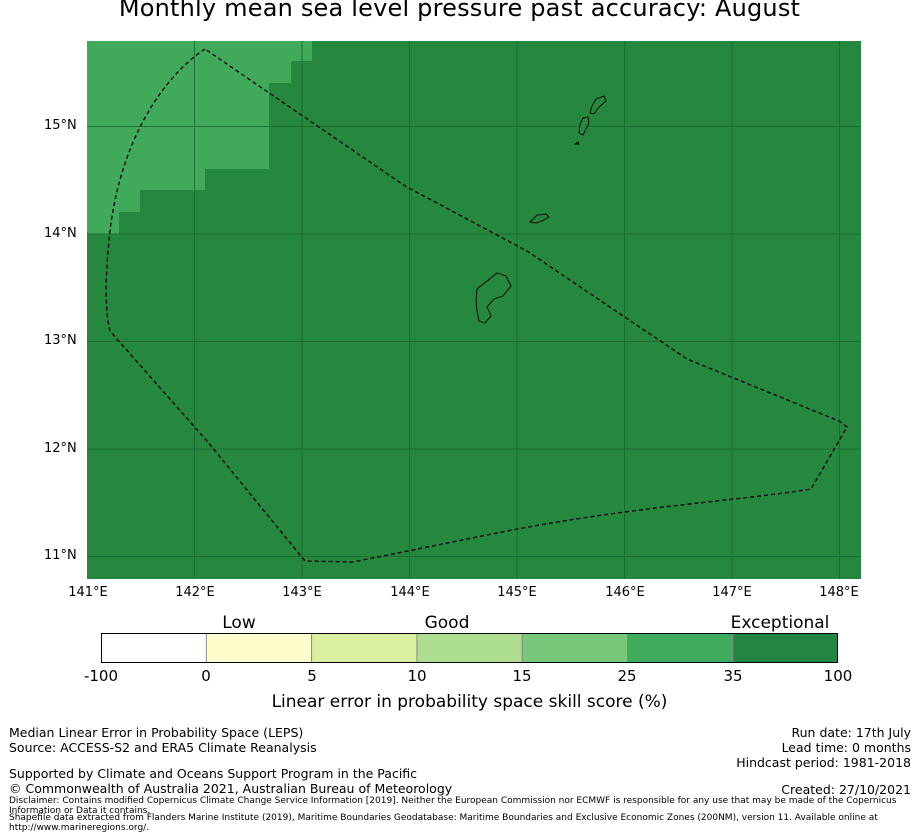 This screenshot has height=839, width=919. What do you see at coordinates (598, 105) in the screenshot?
I see `saipan-island` at bounding box center [598, 105].